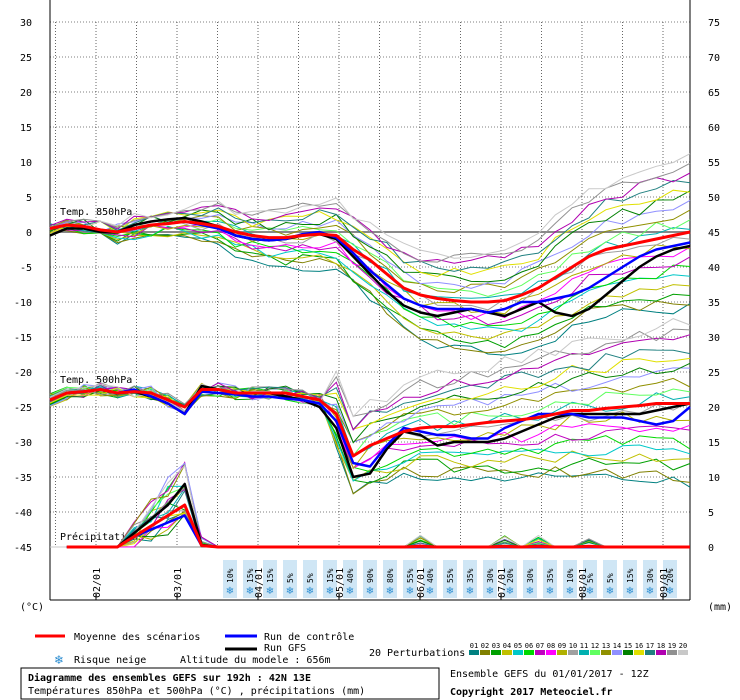 Image resolution: width=740 pixels, height=700 pixels. I want to click on perturbation-13-t500, so click(370, 410).